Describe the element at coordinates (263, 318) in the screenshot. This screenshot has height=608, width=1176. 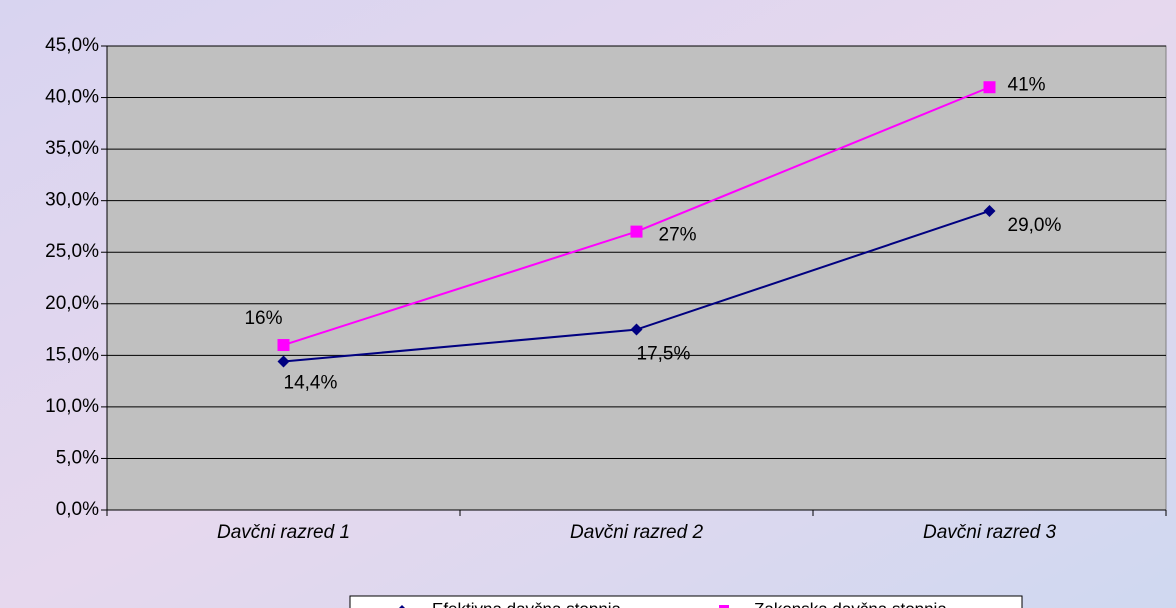
I see `data-label: 16%` at that location.